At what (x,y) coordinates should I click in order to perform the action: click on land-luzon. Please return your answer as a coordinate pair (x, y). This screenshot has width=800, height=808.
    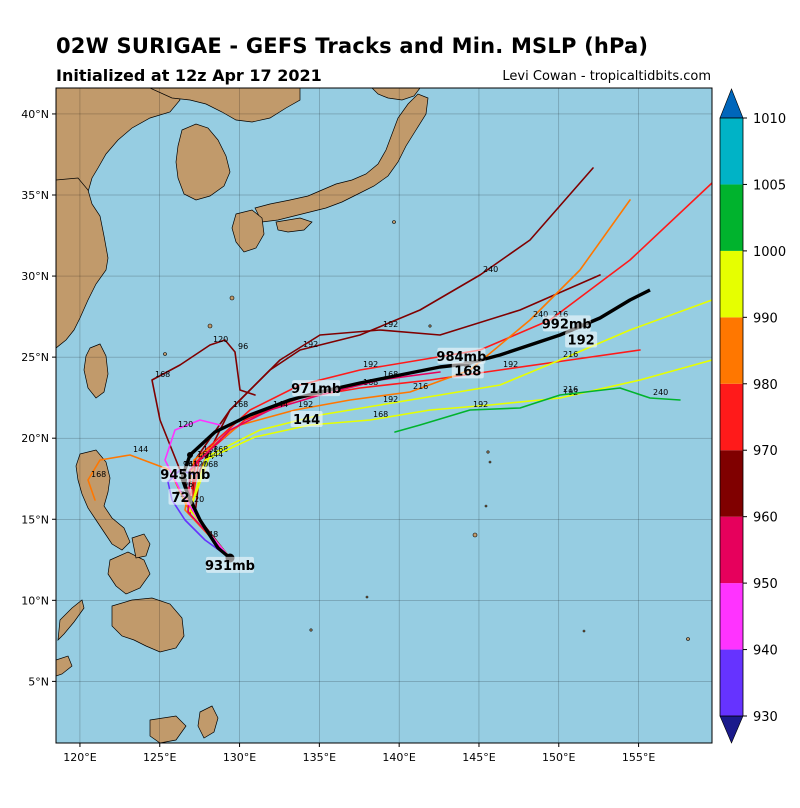
    Looking at the image, I should click on (103, 500).